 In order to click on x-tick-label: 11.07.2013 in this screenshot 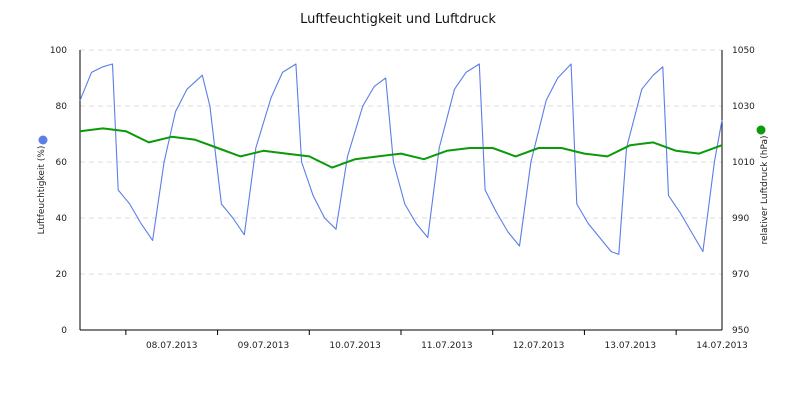, I will do `click(447, 346)`.